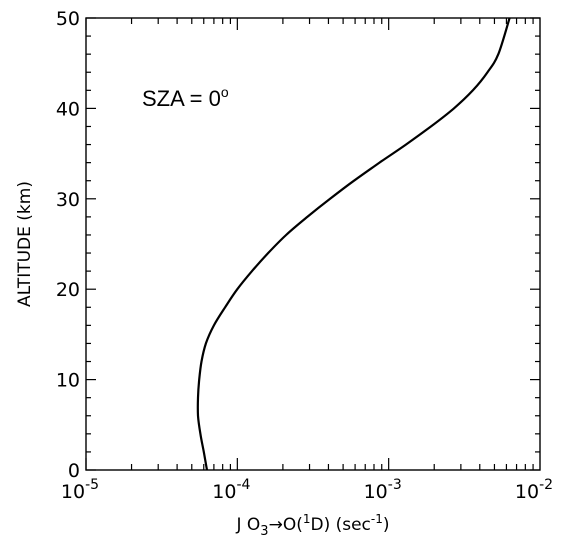 The image size is (565, 538). Describe the element at coordinates (68, 381) in the screenshot. I see `y-tick-label: 10` at that location.